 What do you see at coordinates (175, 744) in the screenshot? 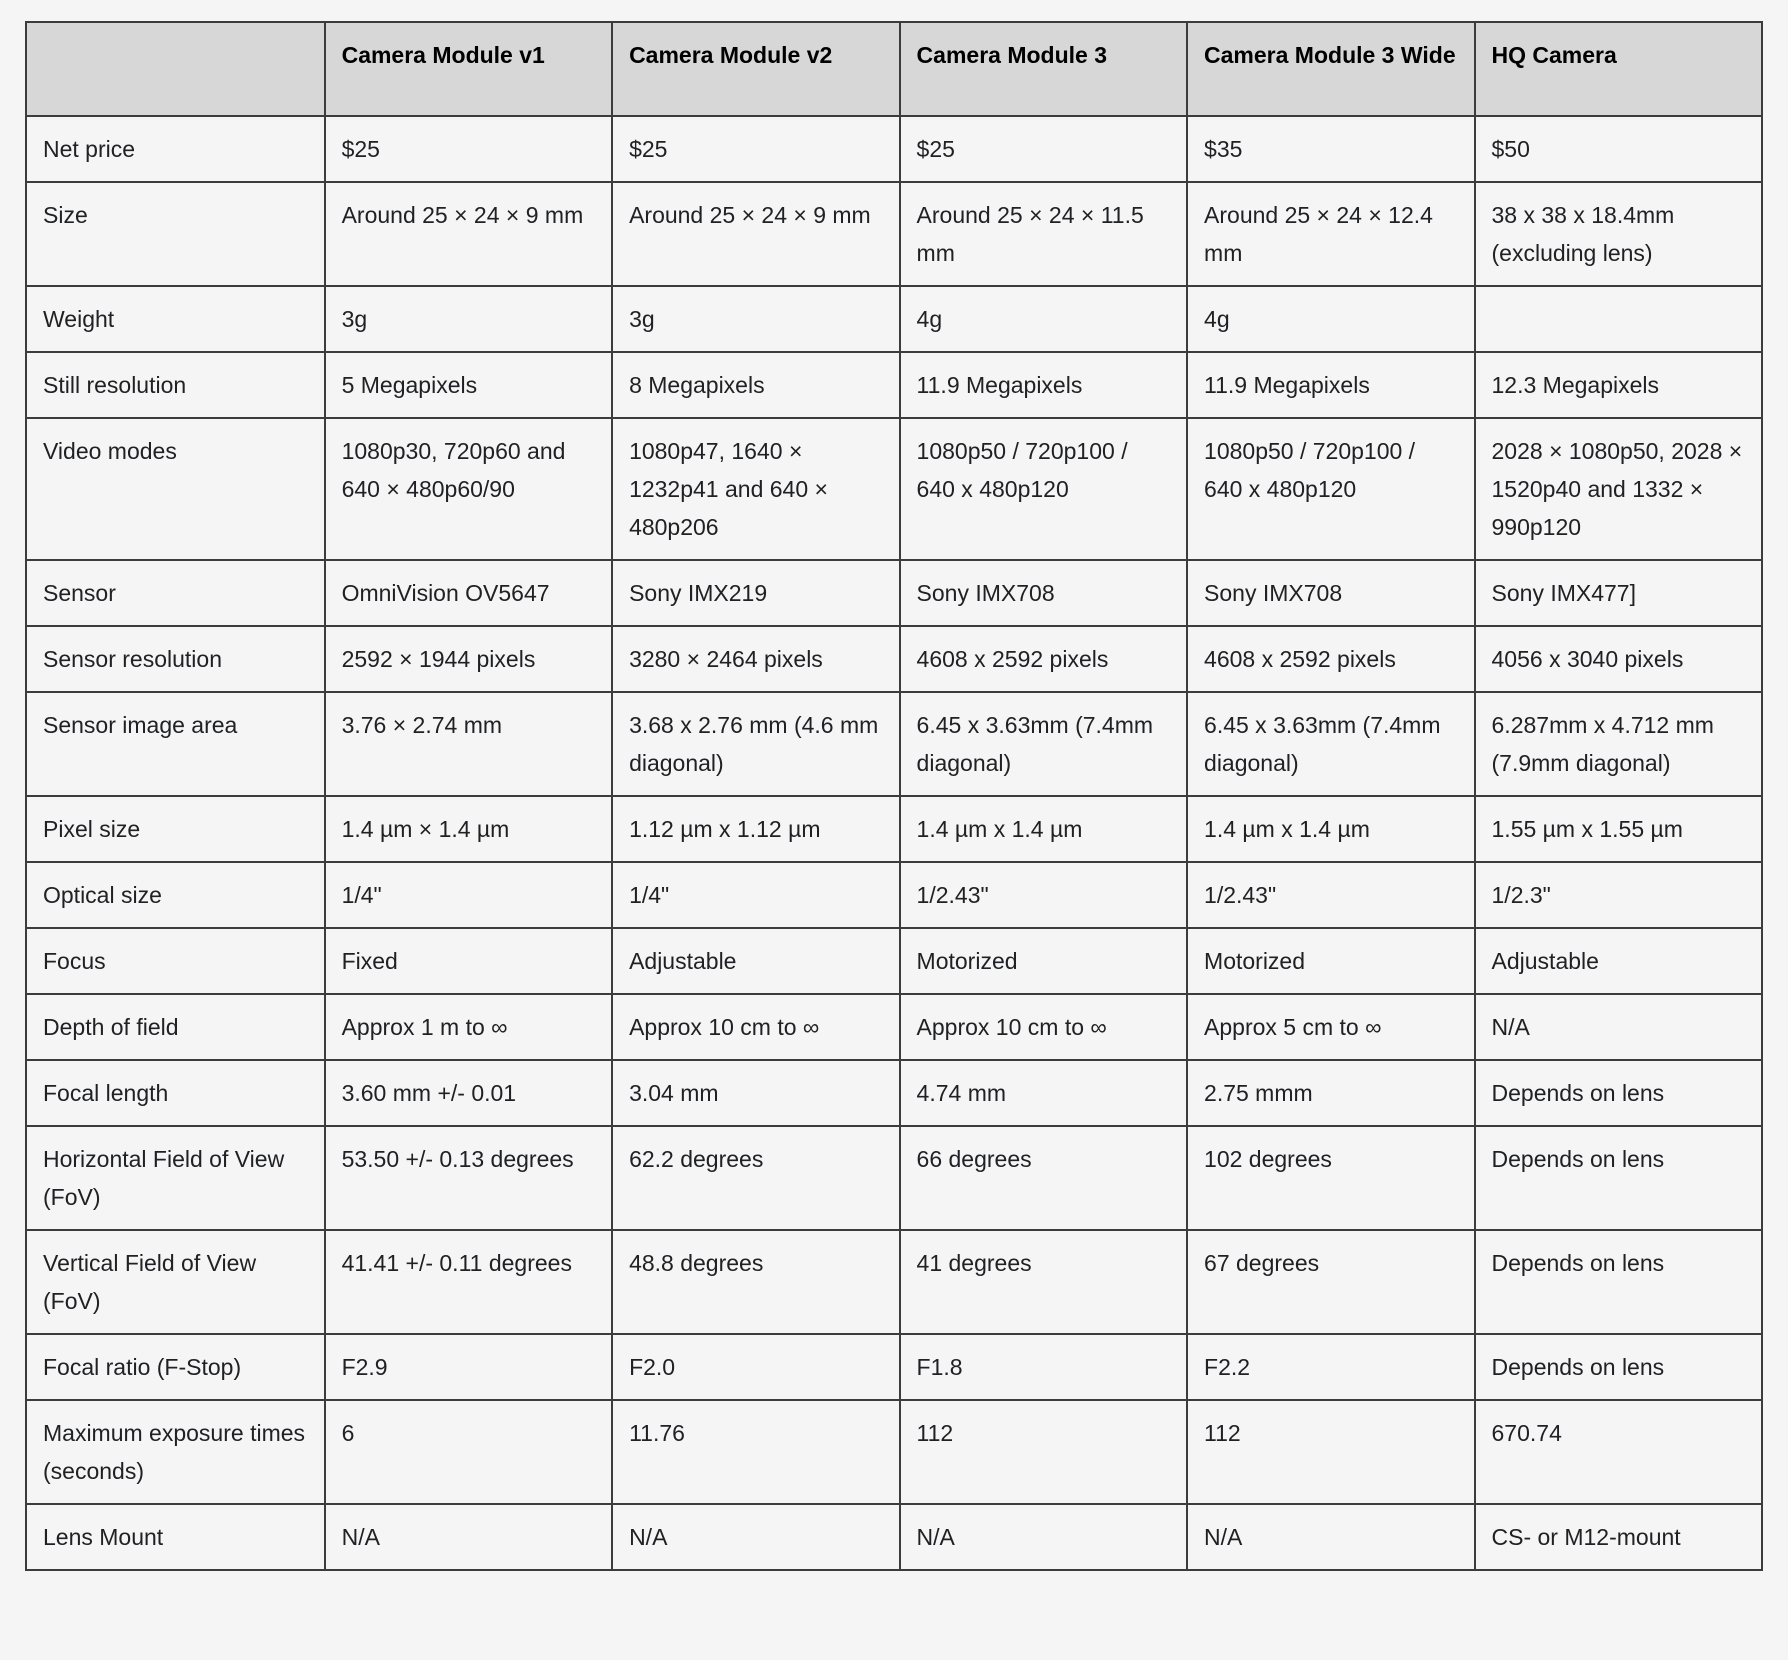
I see `row-label: Sensor image area` at bounding box center [175, 744].